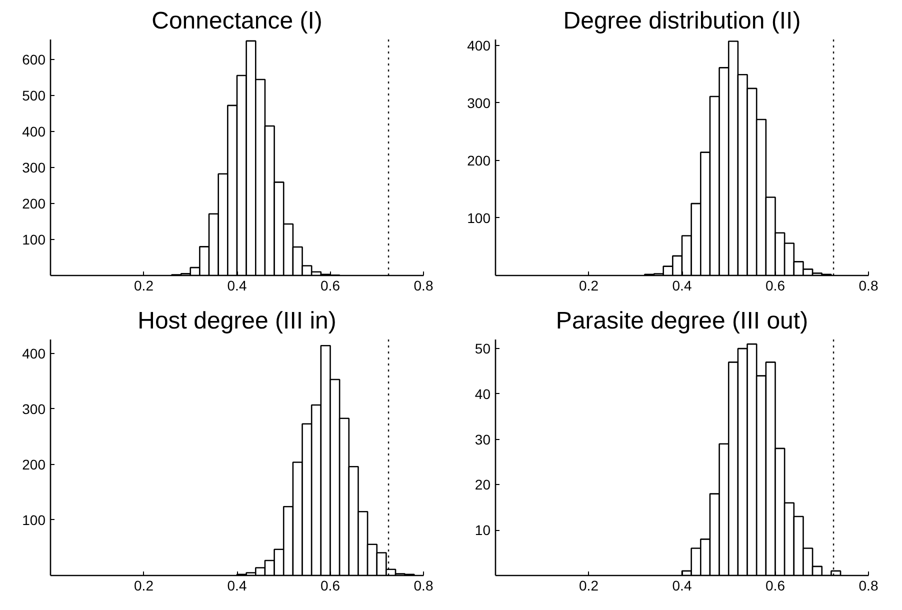  What do you see at coordinates (482, 484) in the screenshot?
I see `y-tick-label: 20` at bounding box center [482, 484].